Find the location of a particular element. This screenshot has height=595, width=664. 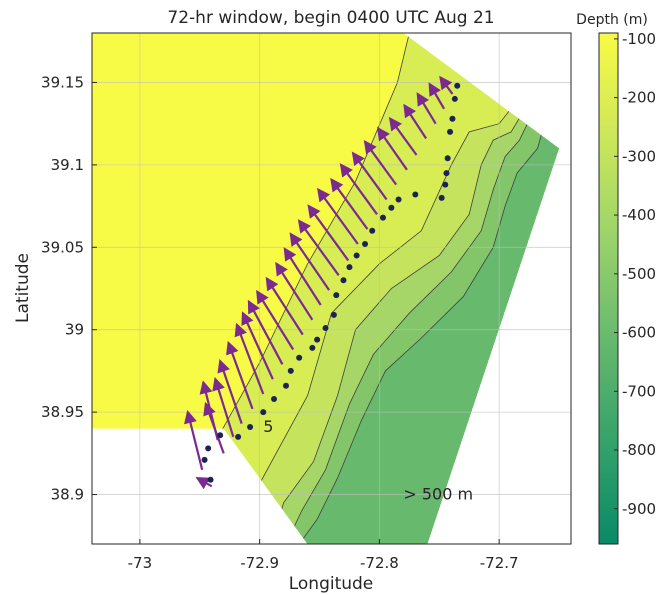

colorbar-tick-label: -500 is located at coordinates (639, 274).